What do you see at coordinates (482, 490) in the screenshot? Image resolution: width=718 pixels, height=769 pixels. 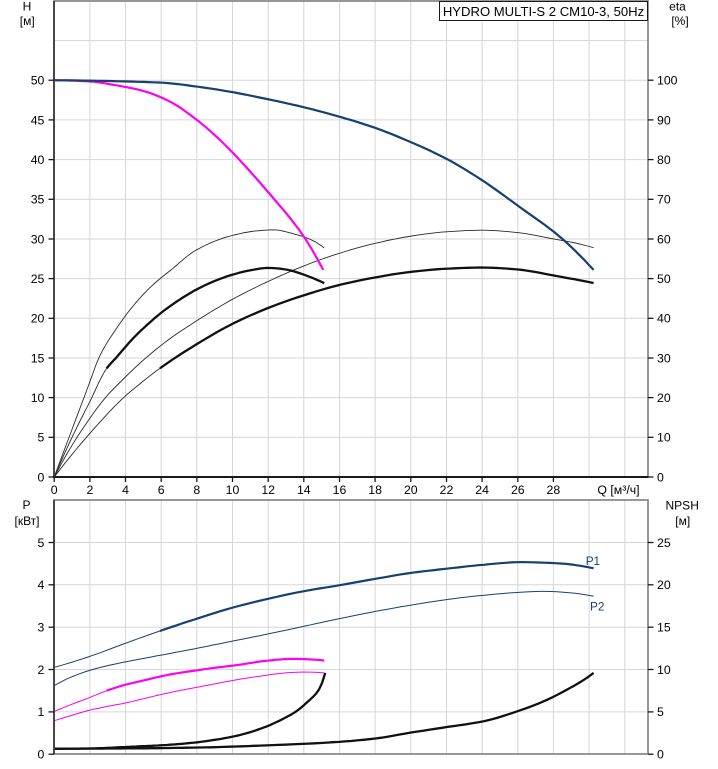 I see `svg-text: 24` at bounding box center [482, 490].